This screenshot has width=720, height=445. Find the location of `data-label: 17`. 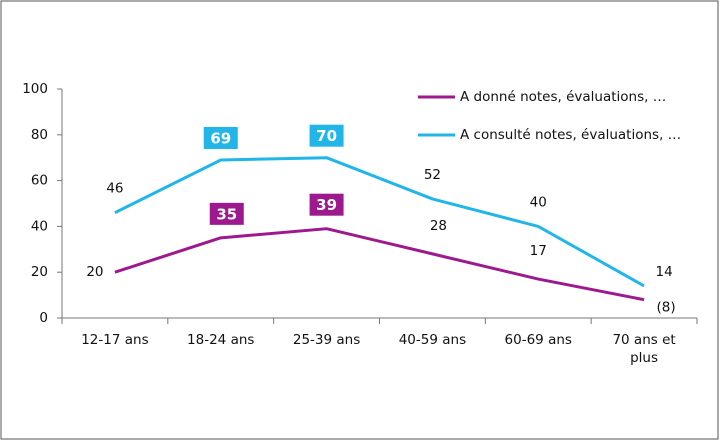

data-label: 17 is located at coordinates (538, 251).